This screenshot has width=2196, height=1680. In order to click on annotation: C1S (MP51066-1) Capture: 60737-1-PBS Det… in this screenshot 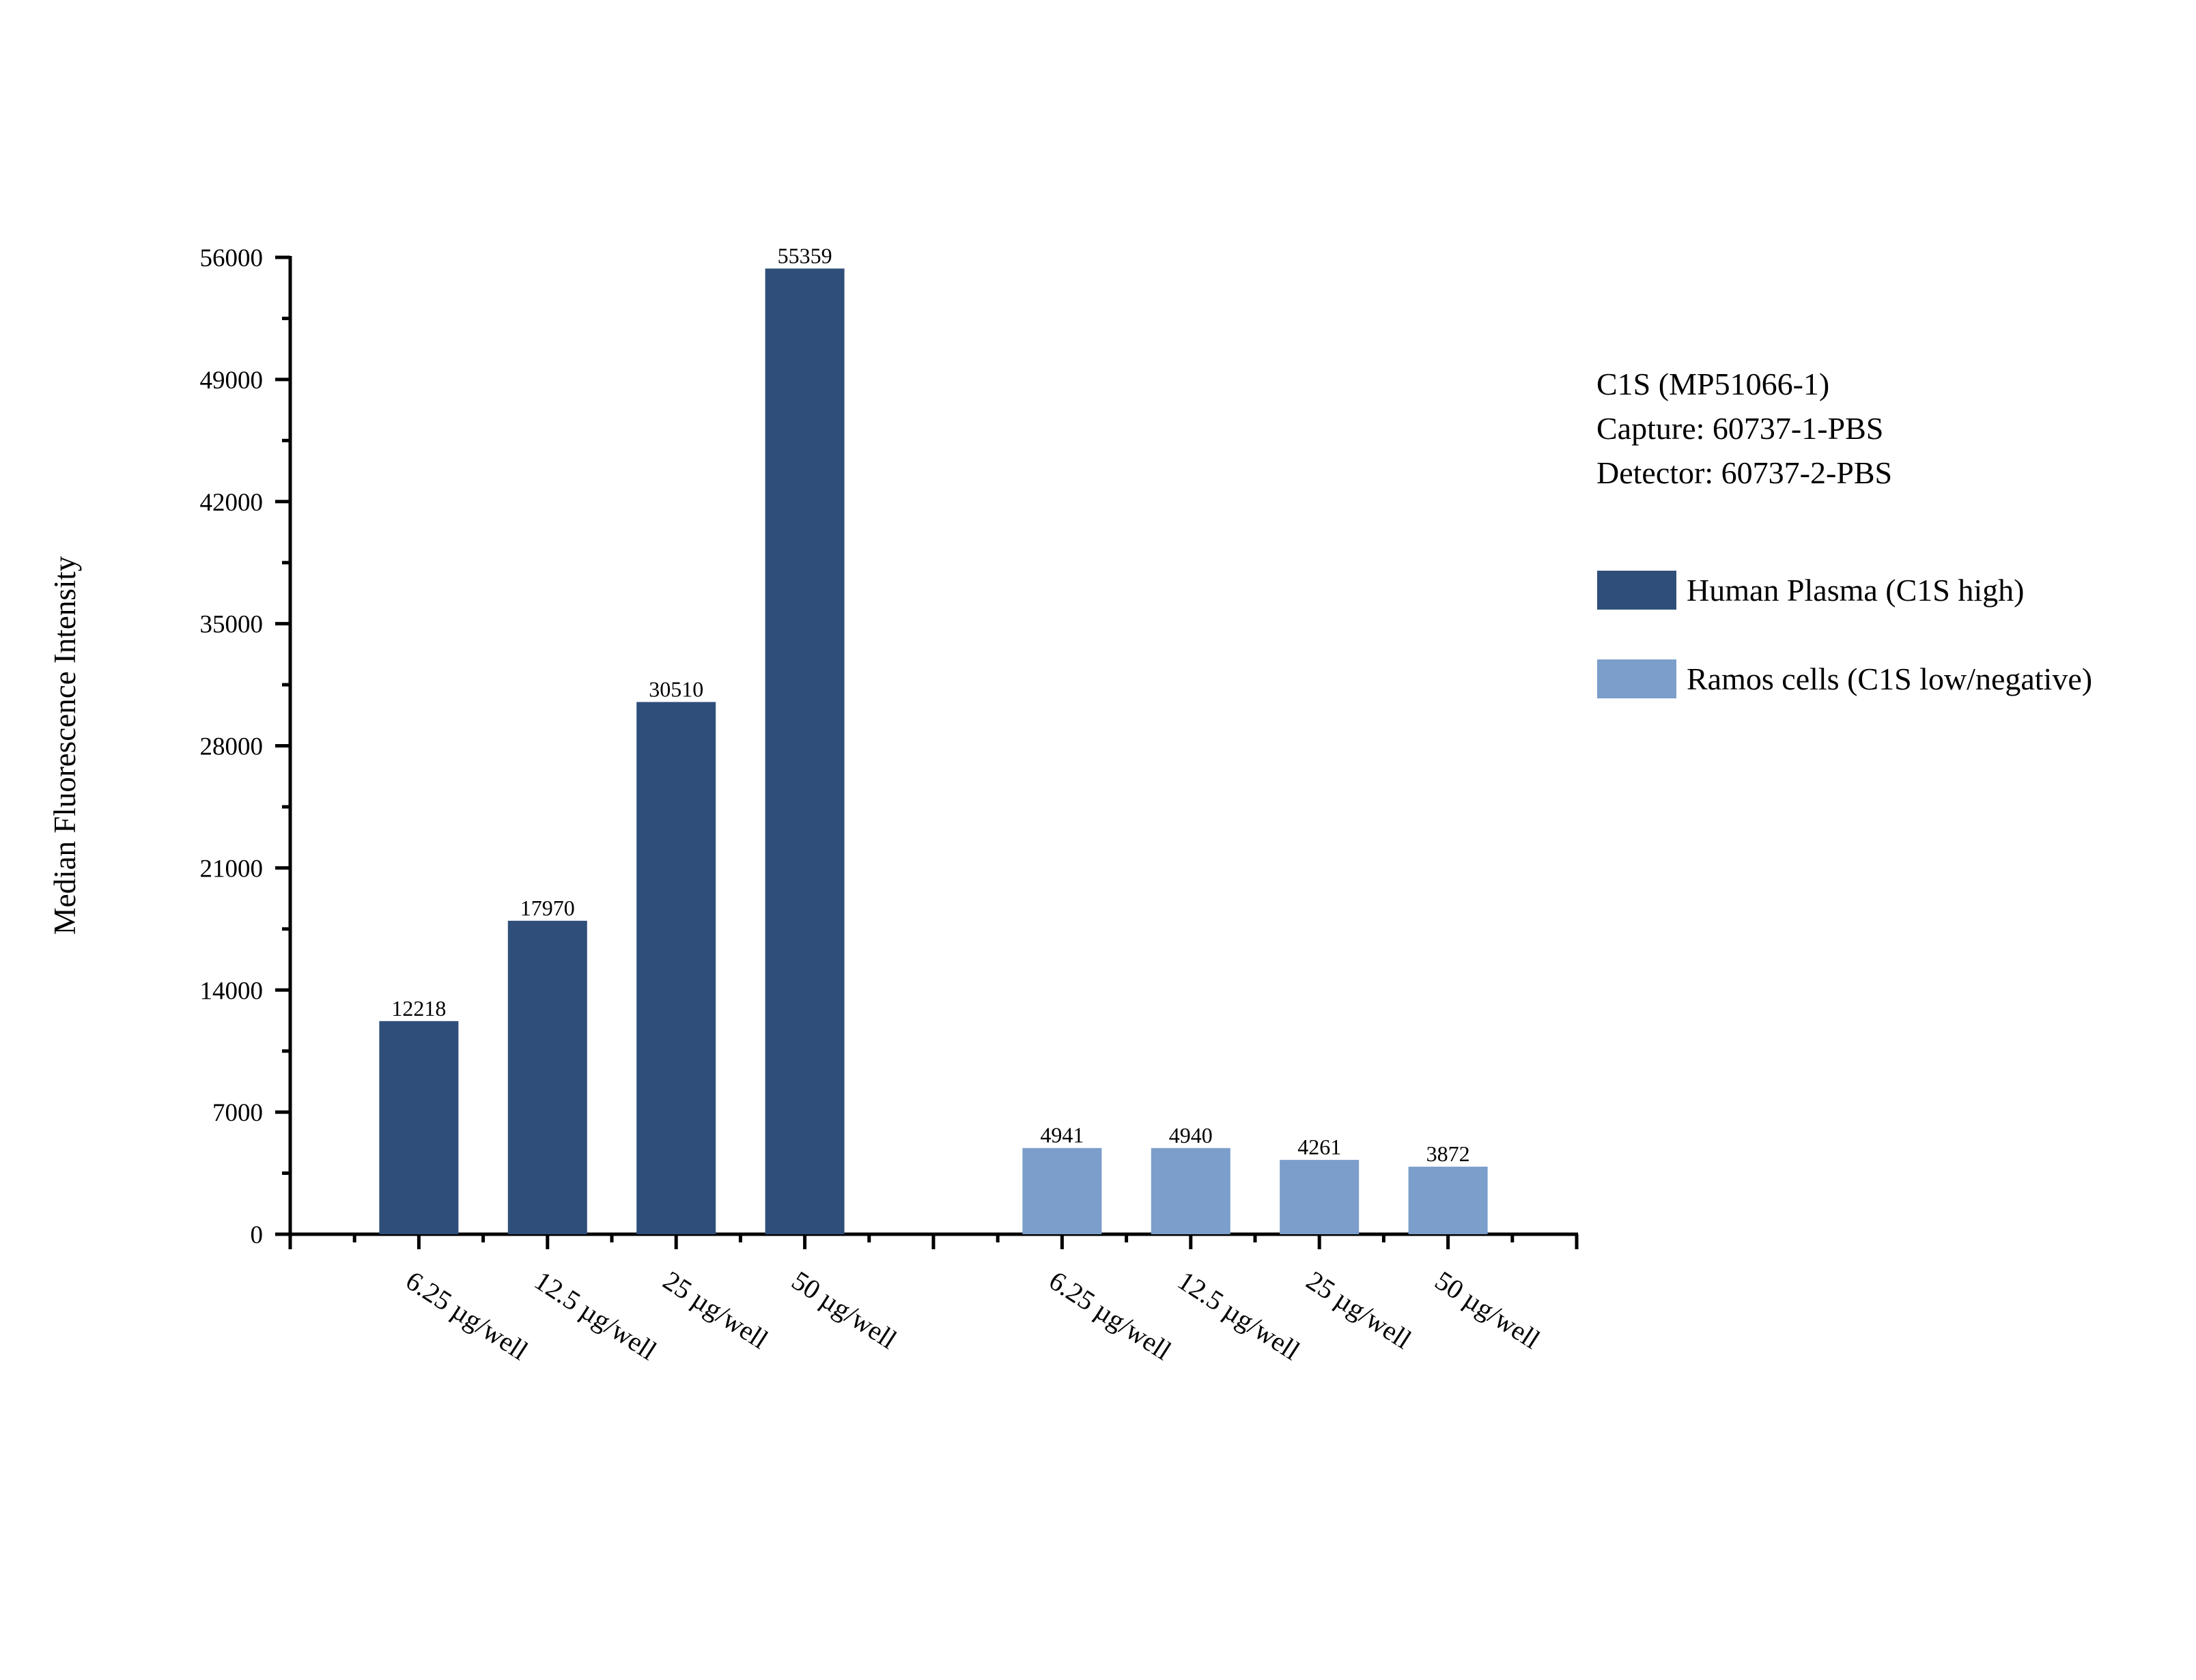, I will do `click(1744, 428)`.